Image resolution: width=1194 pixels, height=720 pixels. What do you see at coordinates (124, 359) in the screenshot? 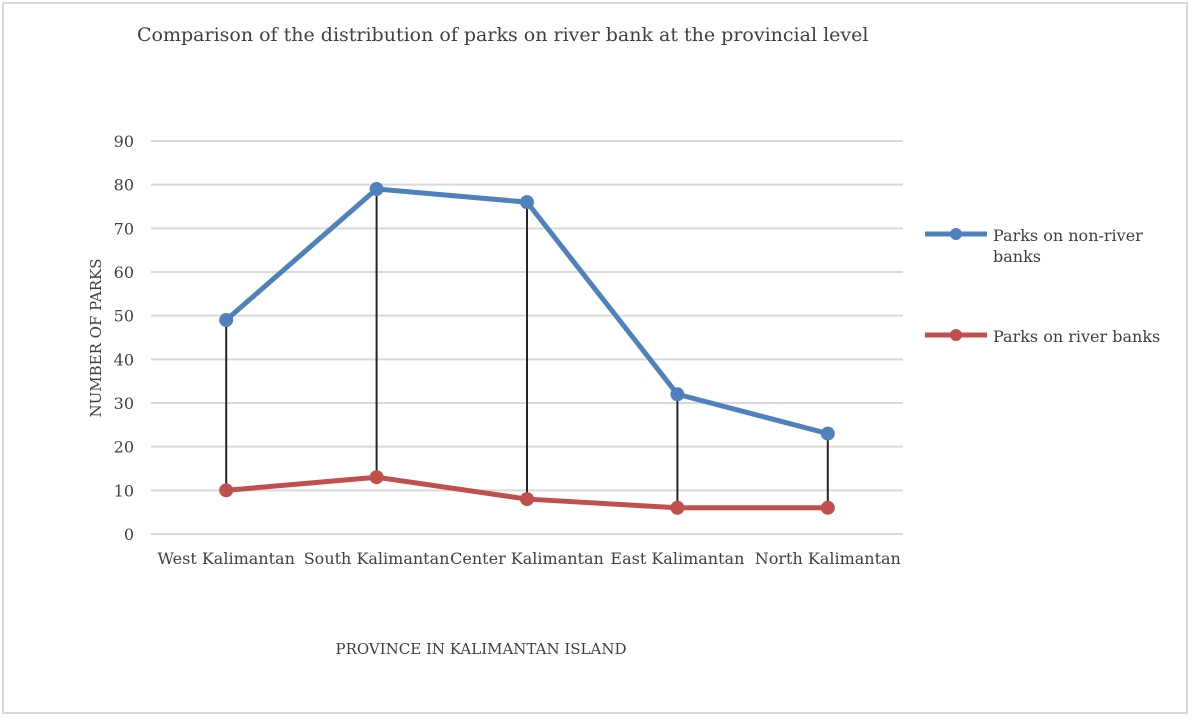
I see `y-tick-label: 40` at bounding box center [124, 359].